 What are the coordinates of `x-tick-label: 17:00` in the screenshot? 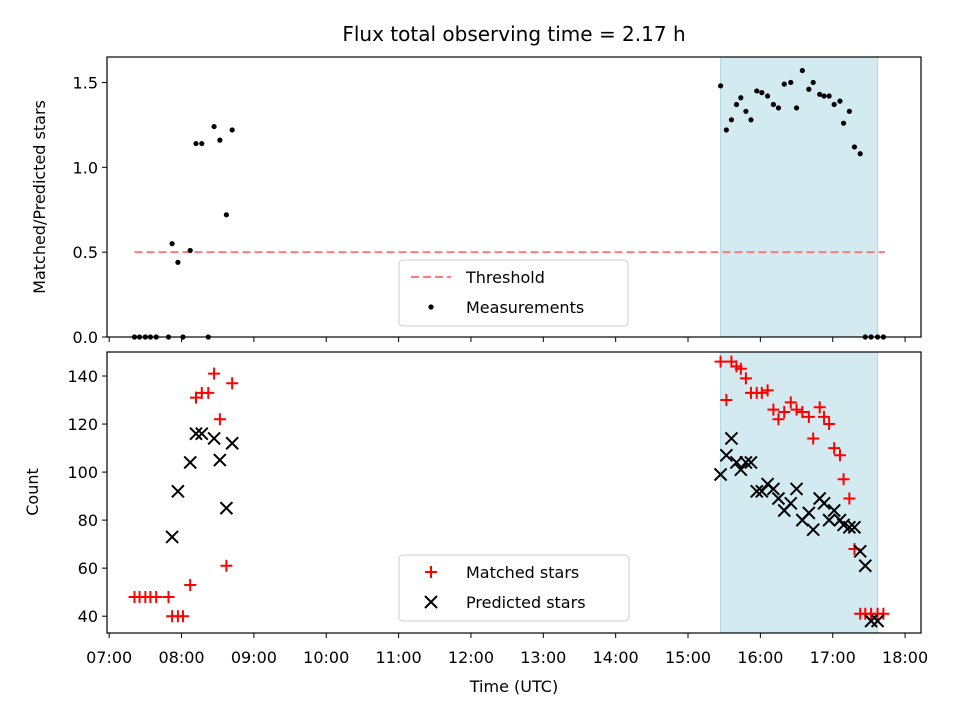 It's located at (833, 657).